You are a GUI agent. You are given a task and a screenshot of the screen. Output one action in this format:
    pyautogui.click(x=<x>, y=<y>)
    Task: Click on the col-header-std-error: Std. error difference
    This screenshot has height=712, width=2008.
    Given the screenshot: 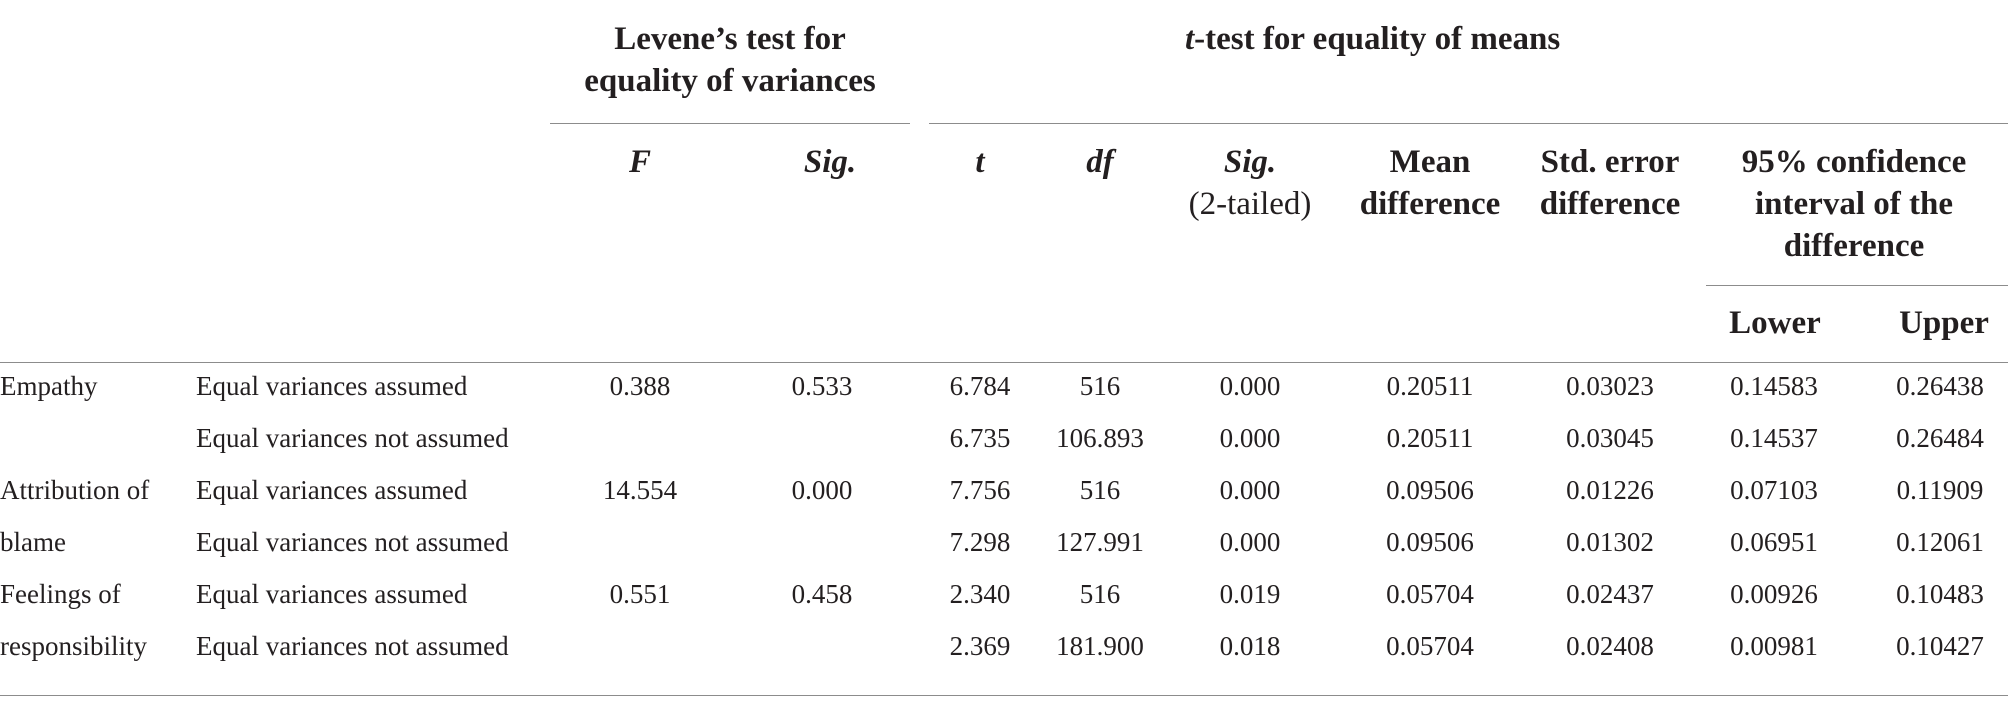 What is the action you would take?
    pyautogui.click(x=1610, y=183)
    